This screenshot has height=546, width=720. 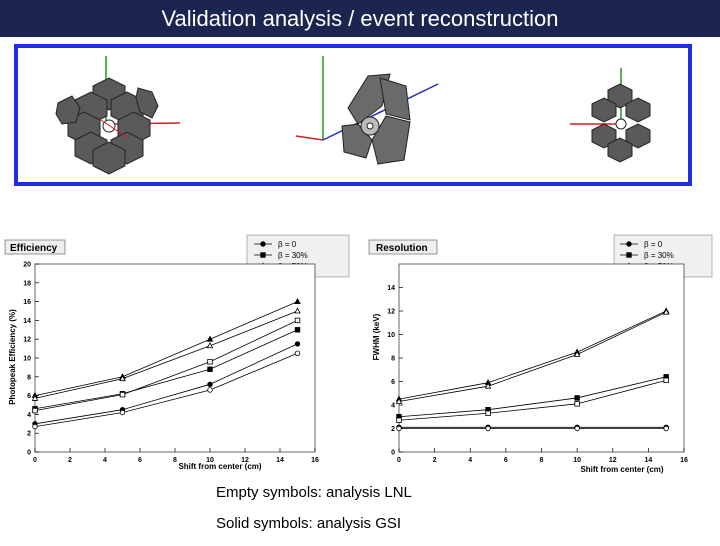 What do you see at coordinates (27, 359) in the screenshot?
I see `efficiency-ytick-label: 10` at bounding box center [27, 359].